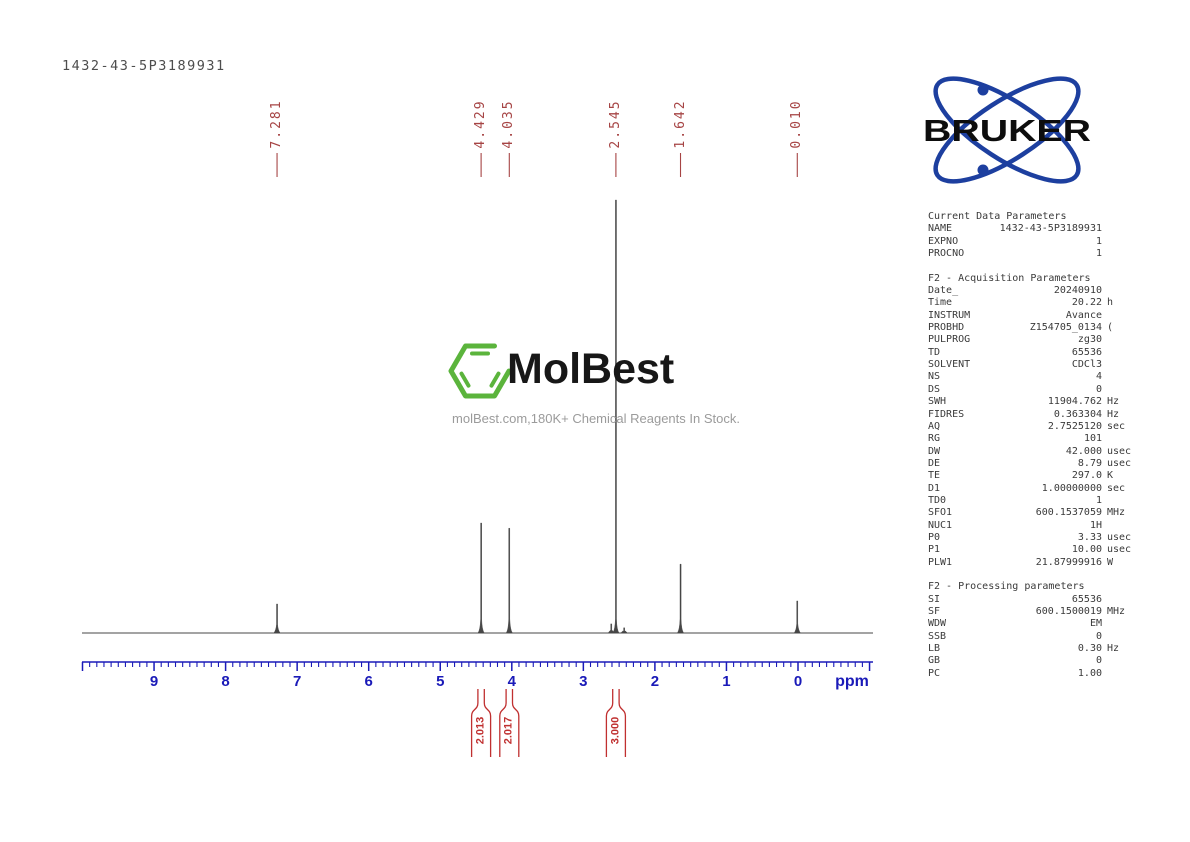 The width and height of the screenshot is (1190, 842). What do you see at coordinates (1032, 501) in the screenshot?
I see `param-row: TD0 1` at bounding box center [1032, 501].